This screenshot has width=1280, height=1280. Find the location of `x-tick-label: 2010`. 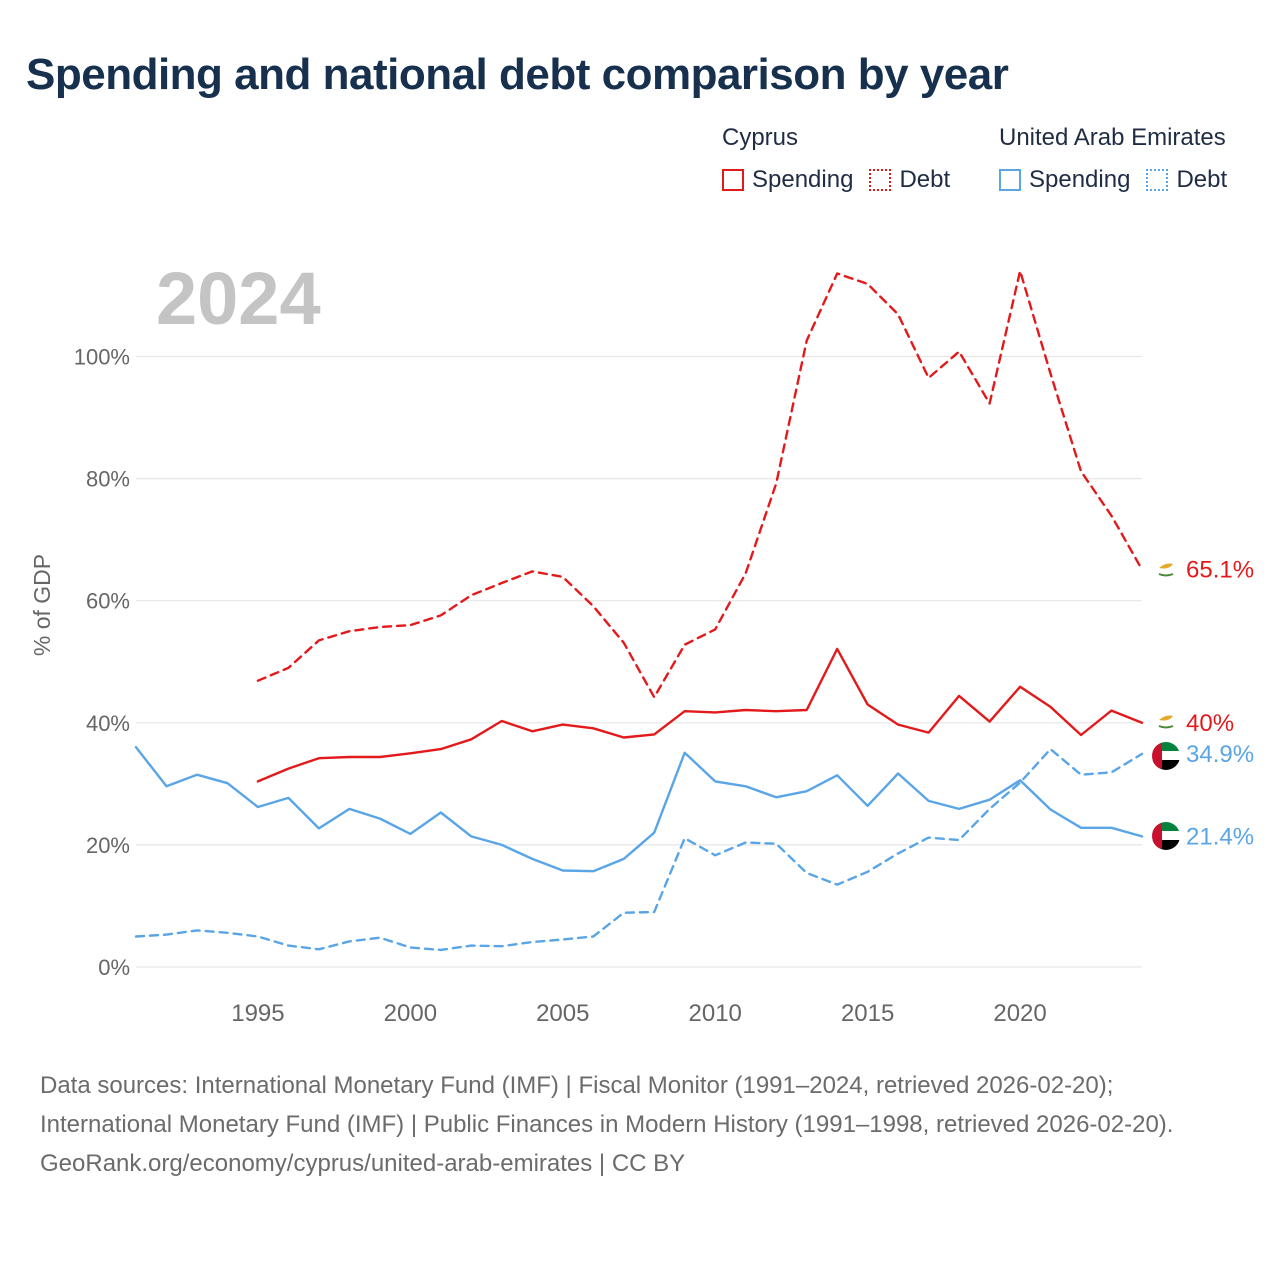

x-tick-label: 2010 is located at coordinates (715, 1013).